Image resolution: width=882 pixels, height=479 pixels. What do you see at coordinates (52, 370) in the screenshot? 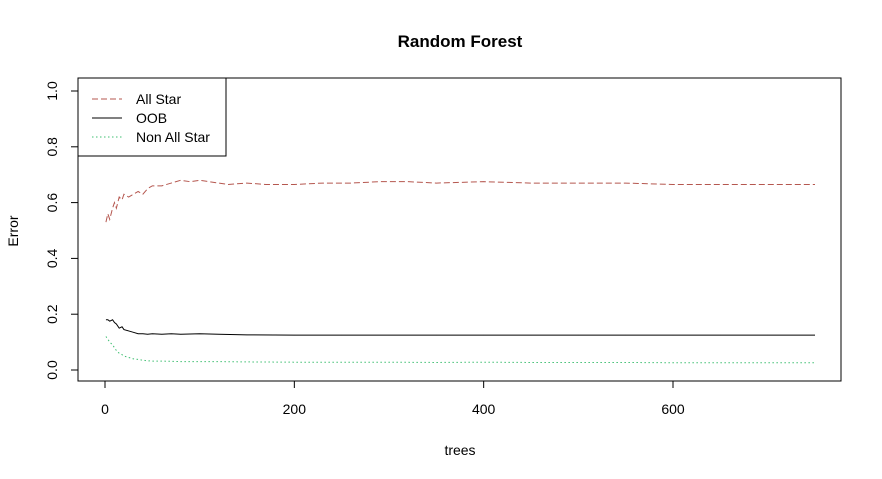
I see `y-tick-label: 0.0` at bounding box center [52, 370].